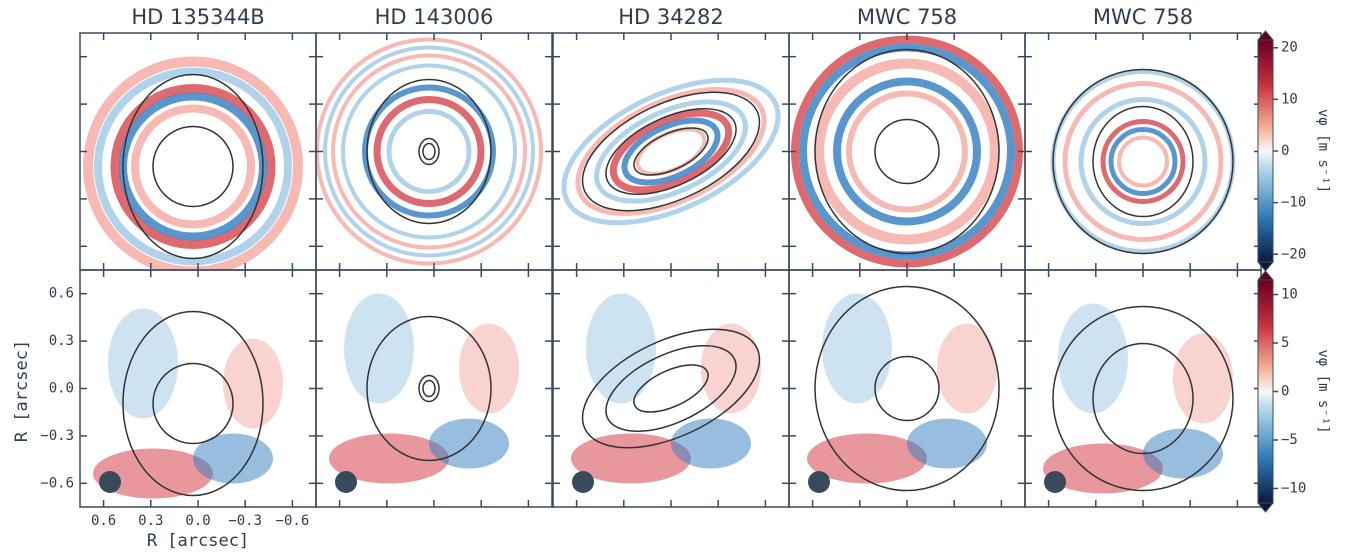 The width and height of the screenshot is (1347, 554). What do you see at coordinates (1285, 343) in the screenshot?
I see `colorbar-tick-label: 5` at bounding box center [1285, 343].